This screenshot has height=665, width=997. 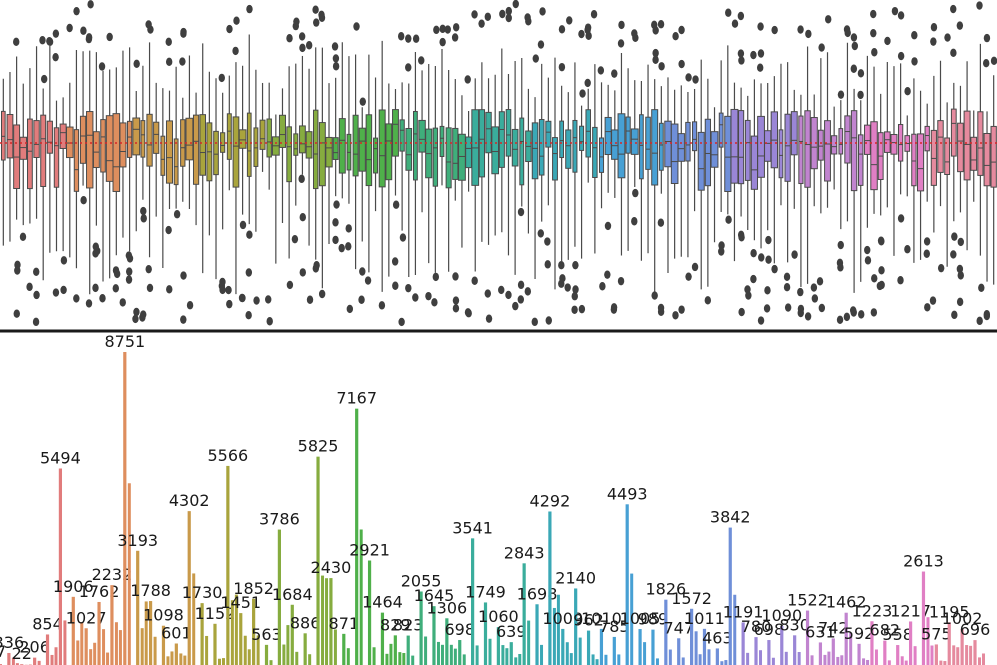 I want to click on bar-group: 1191, so click(x=743, y=633).